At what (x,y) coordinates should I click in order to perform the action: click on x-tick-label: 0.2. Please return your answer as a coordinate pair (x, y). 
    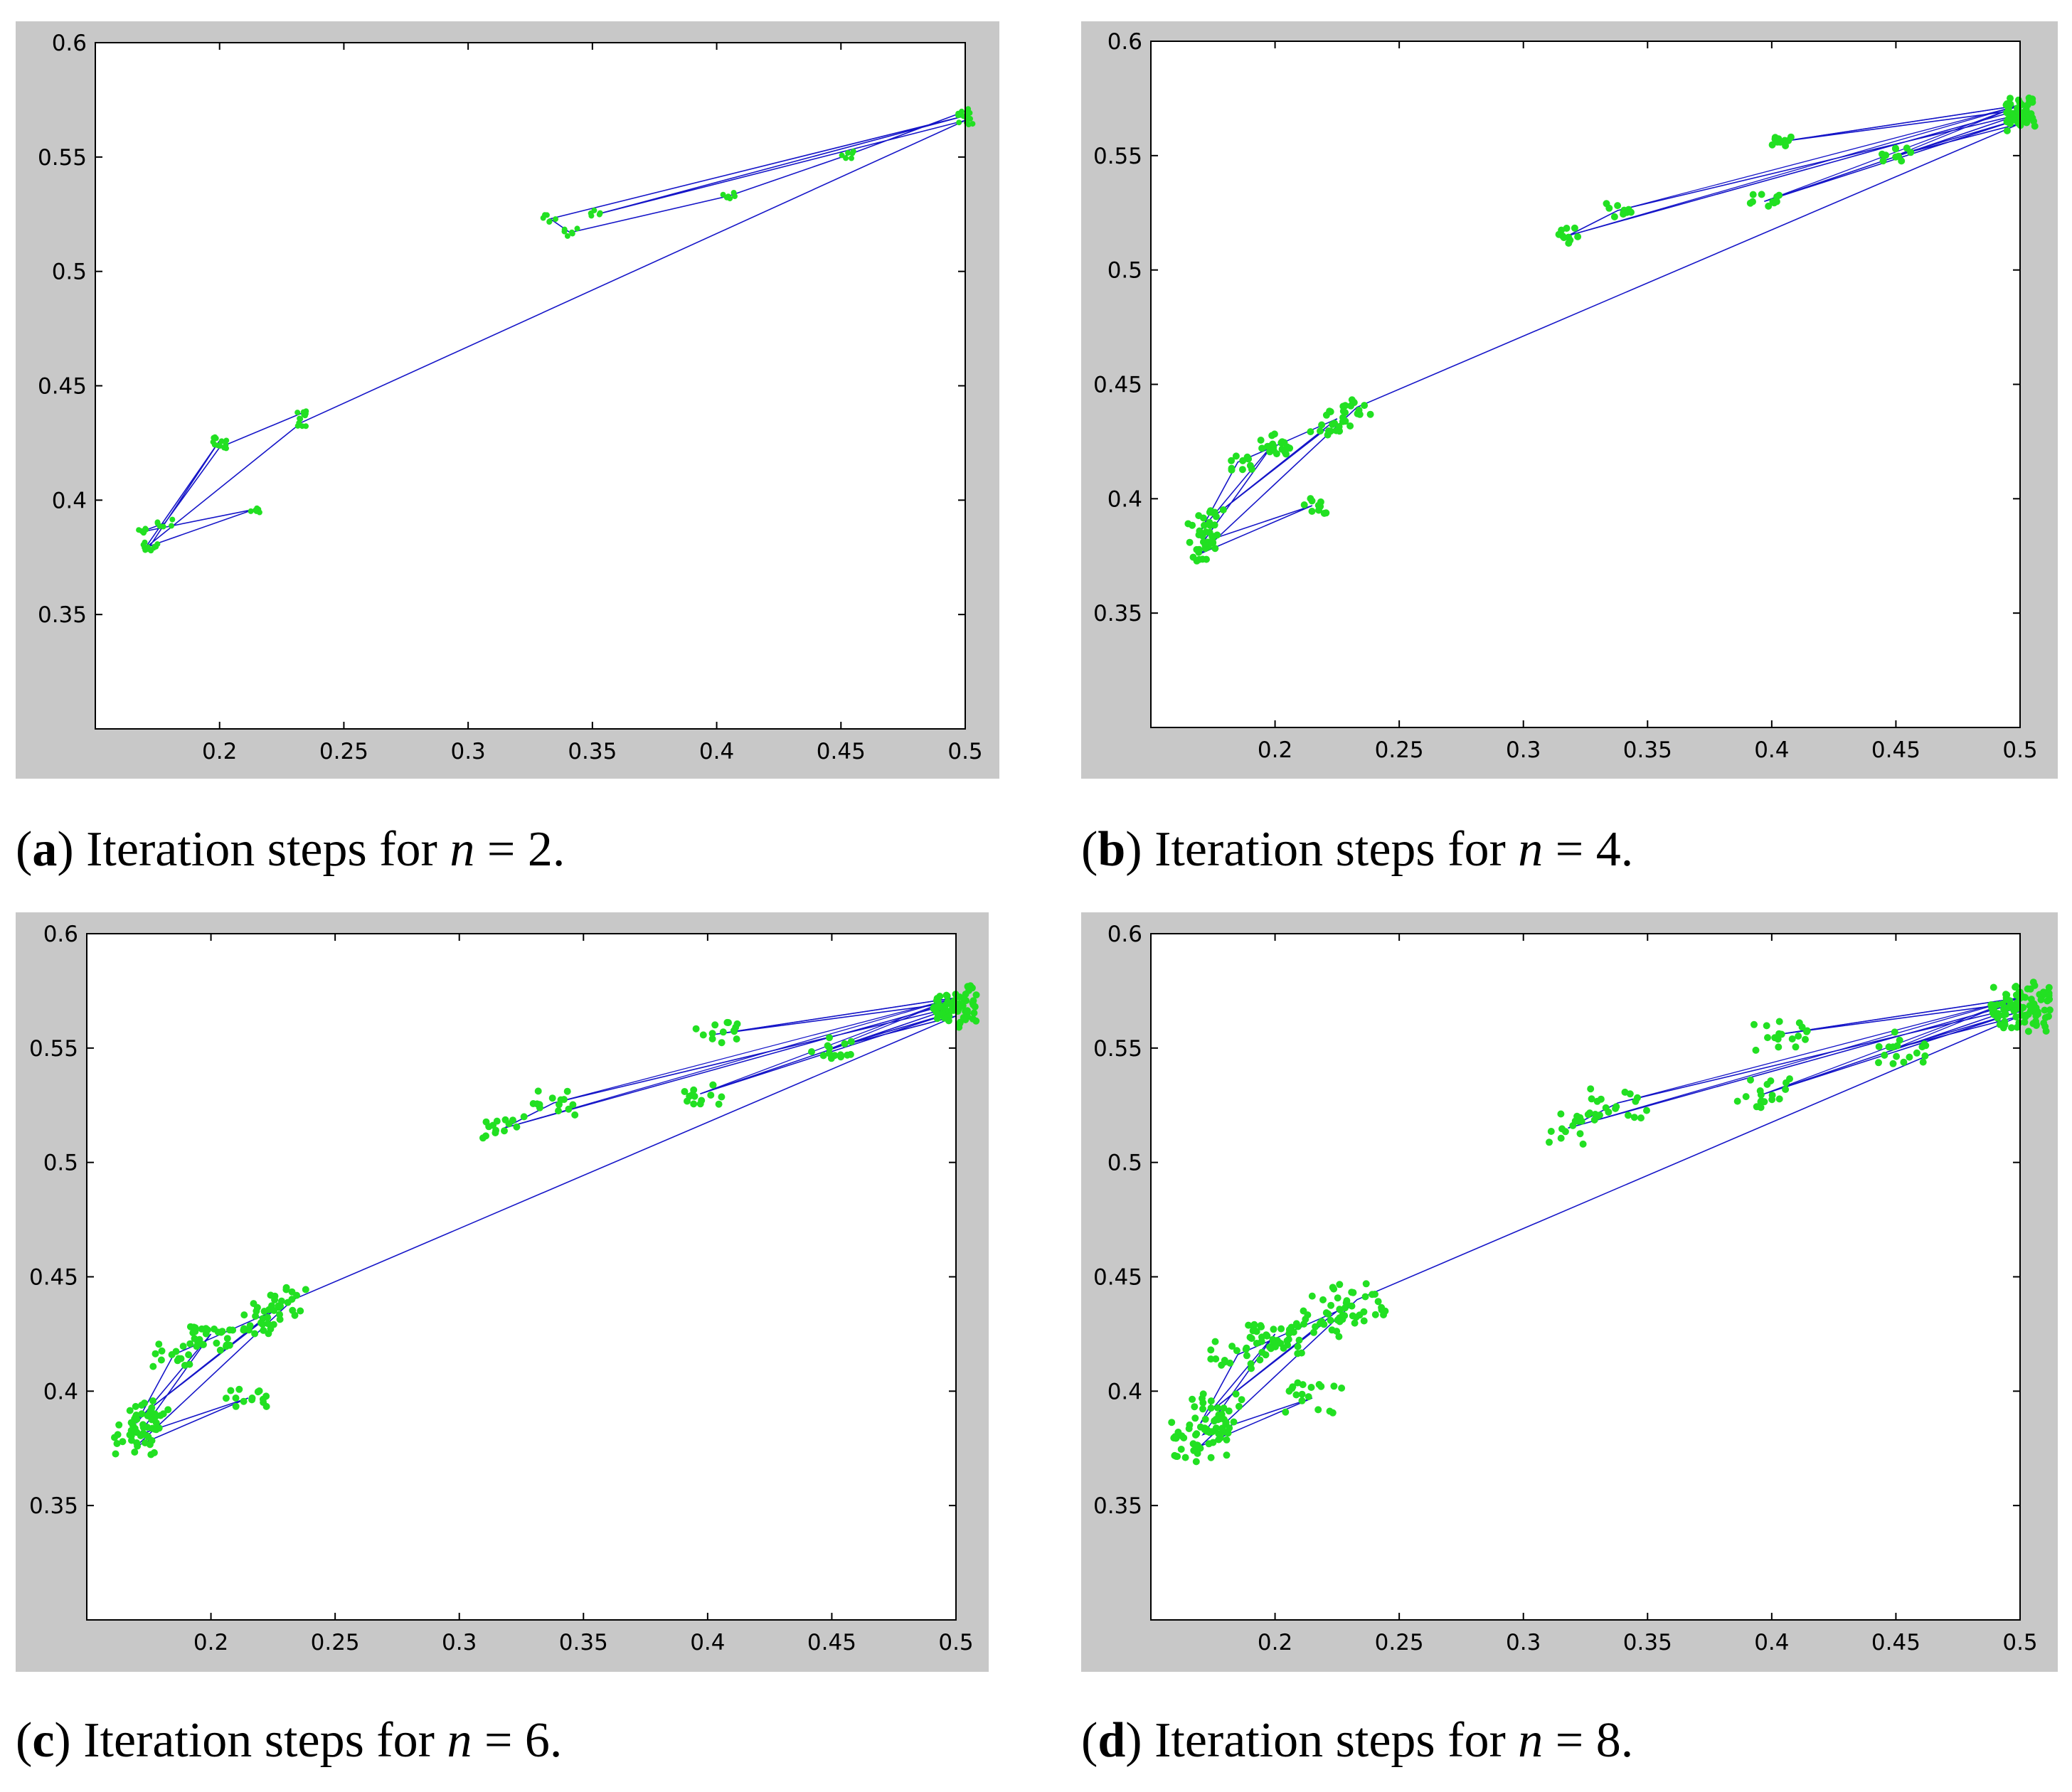
    Looking at the image, I should click on (1275, 750).